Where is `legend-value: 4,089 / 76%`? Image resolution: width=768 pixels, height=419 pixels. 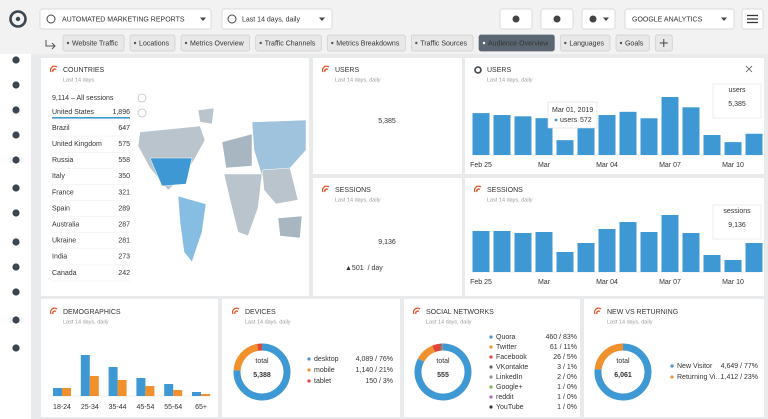 legend-value: 4,089 / 76% is located at coordinates (374, 359).